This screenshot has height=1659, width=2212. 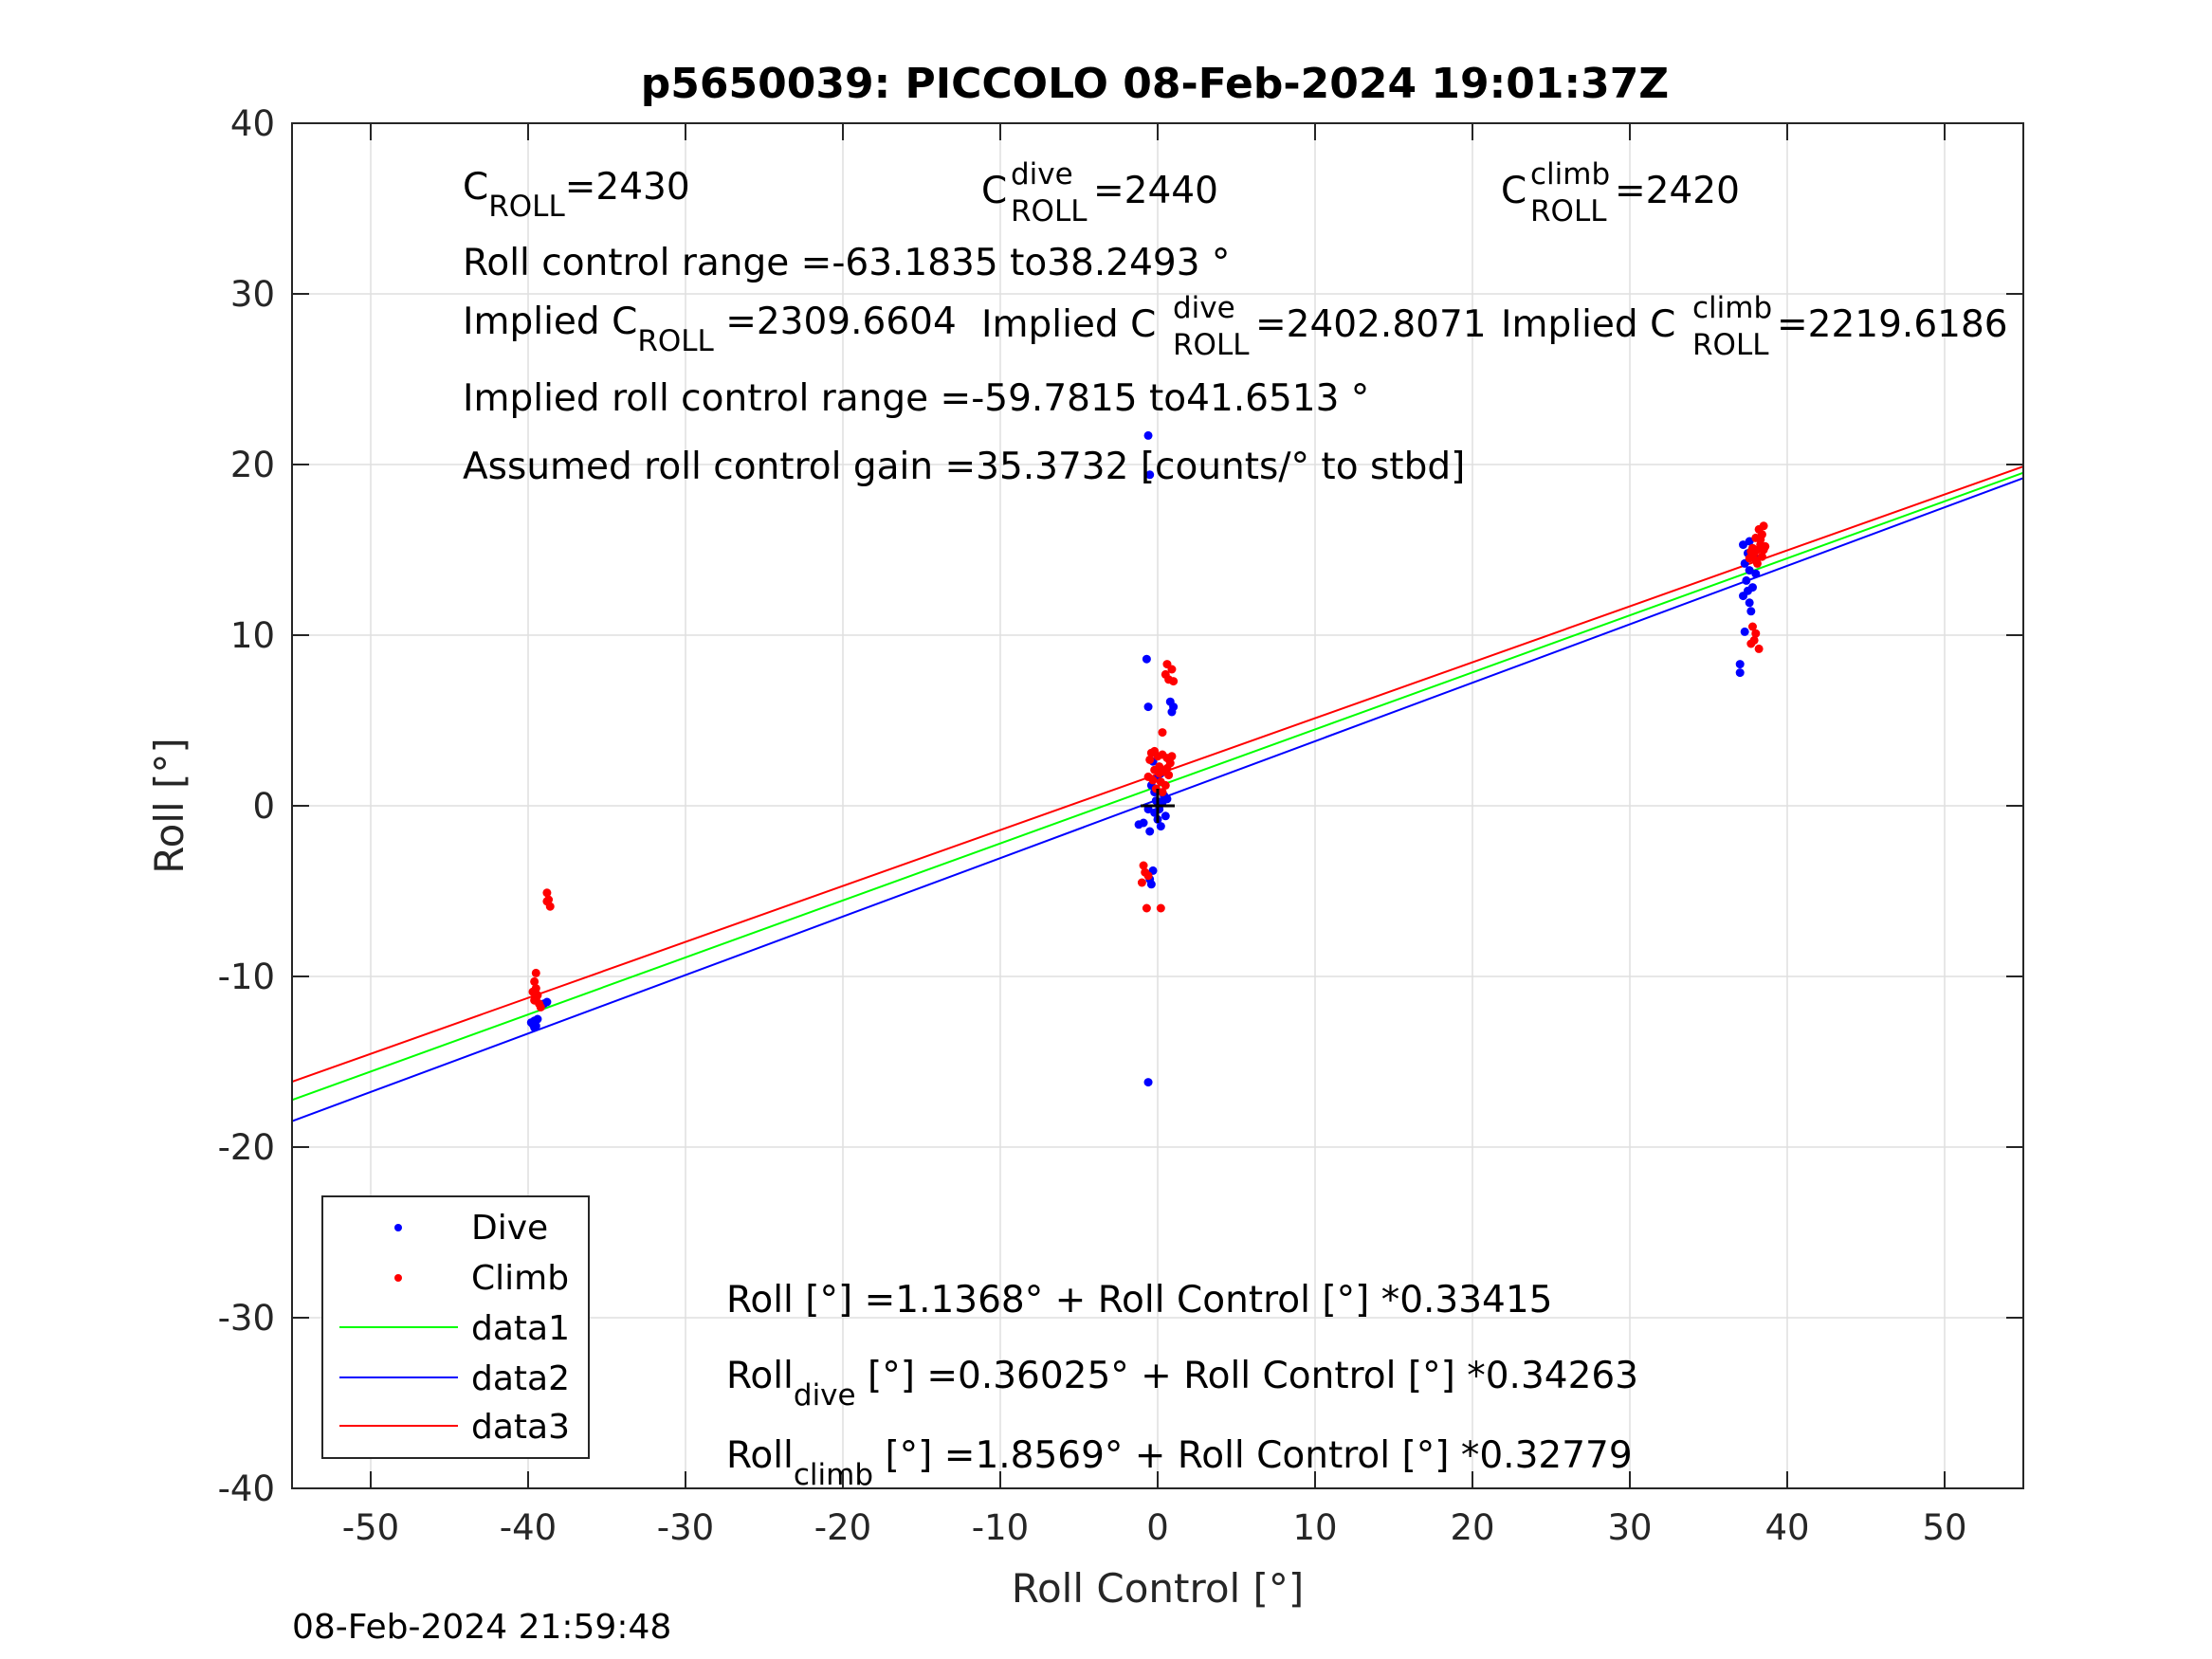 I want to click on y-tick-label: 20, so click(x=252, y=465).